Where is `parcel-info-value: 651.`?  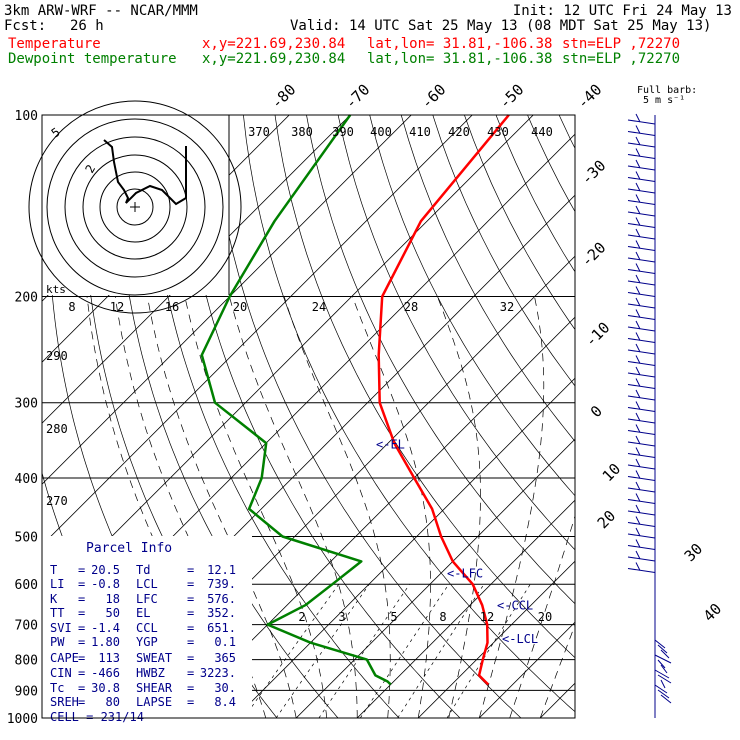
parcel-info-value: 651. is located at coordinates (221, 628).